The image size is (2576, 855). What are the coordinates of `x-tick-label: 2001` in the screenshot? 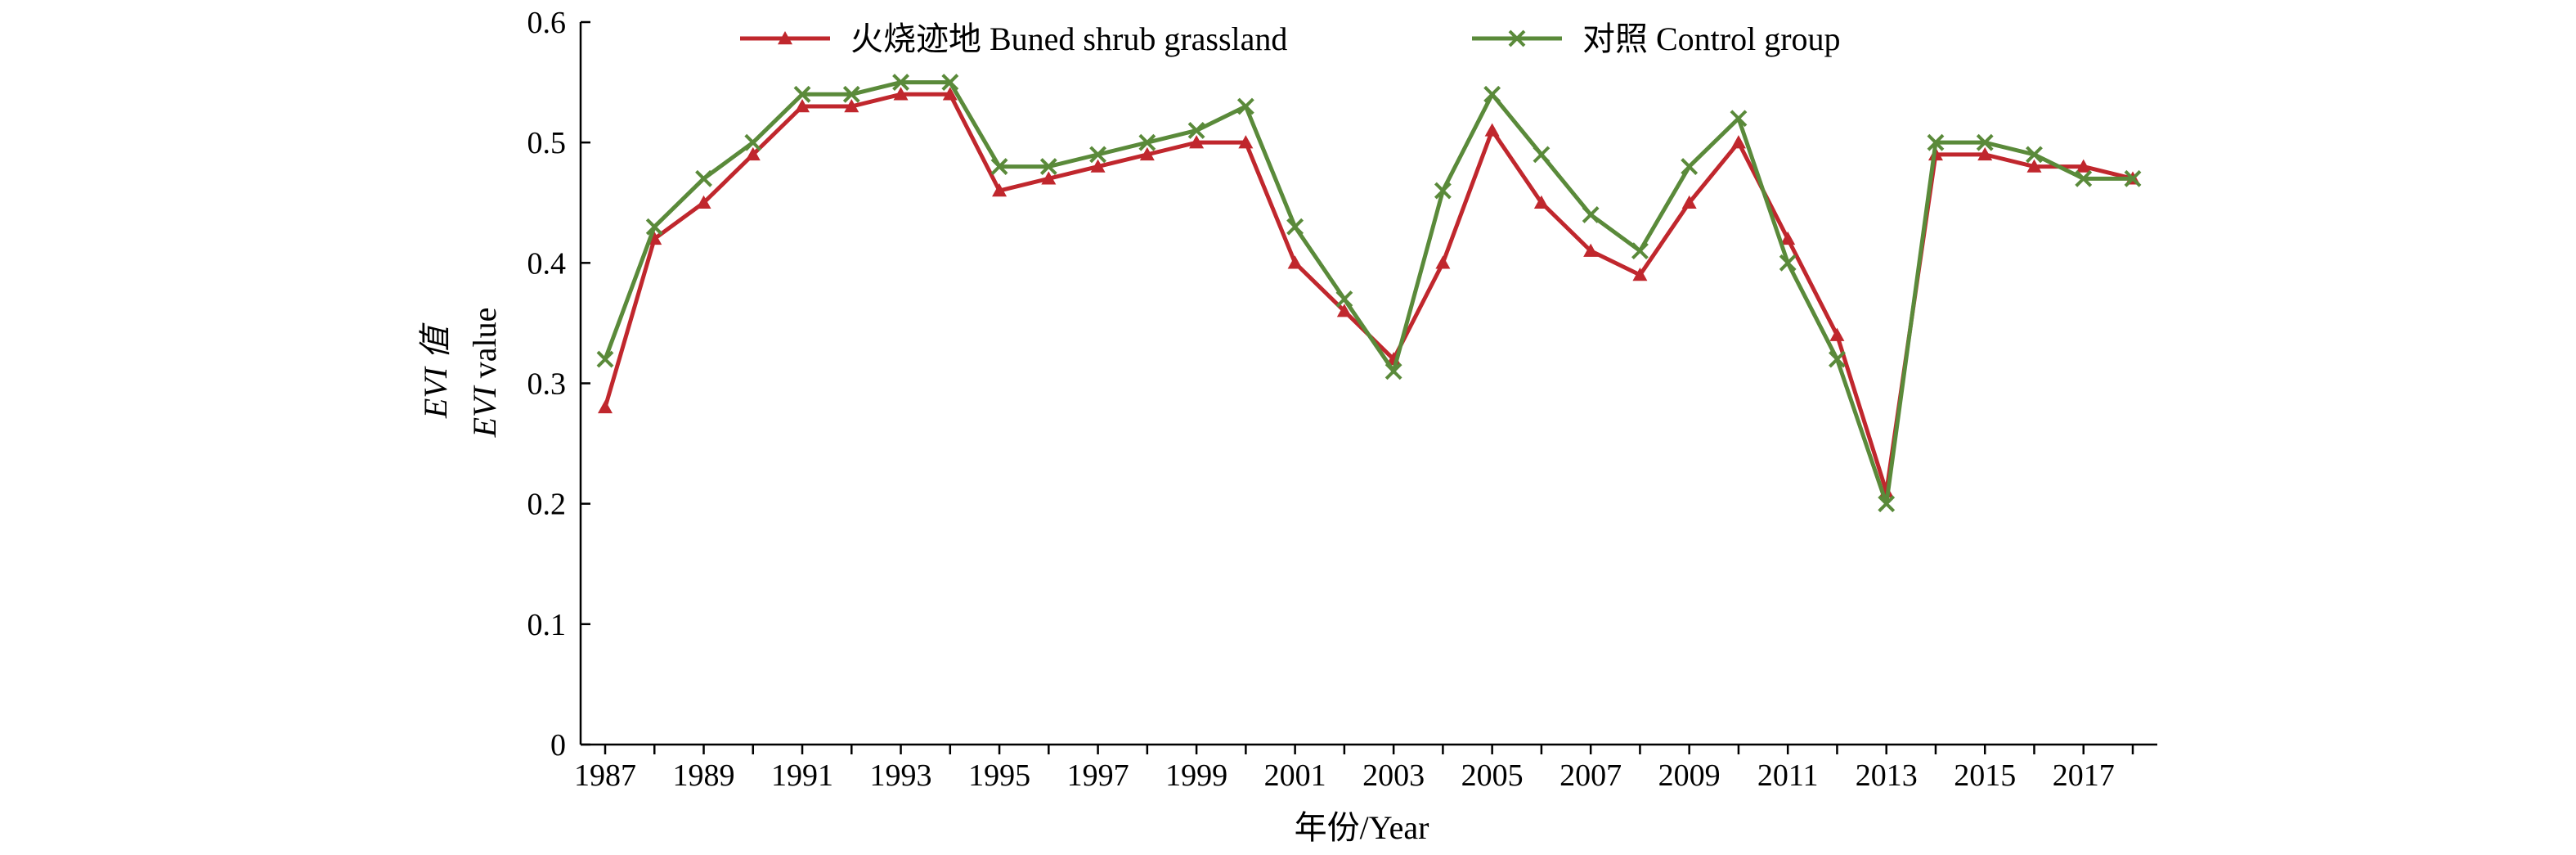 It's located at (1295, 776).